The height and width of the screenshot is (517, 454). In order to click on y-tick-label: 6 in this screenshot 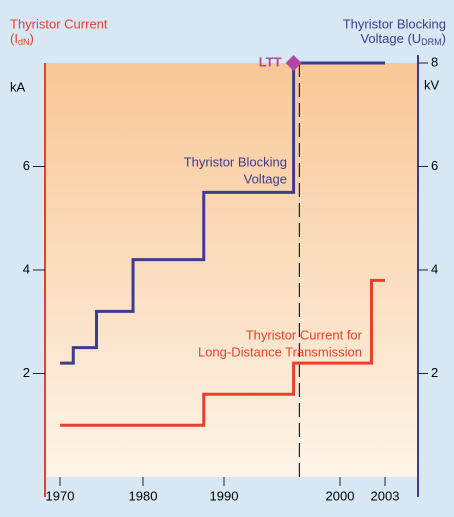, I will do `click(26, 165)`.